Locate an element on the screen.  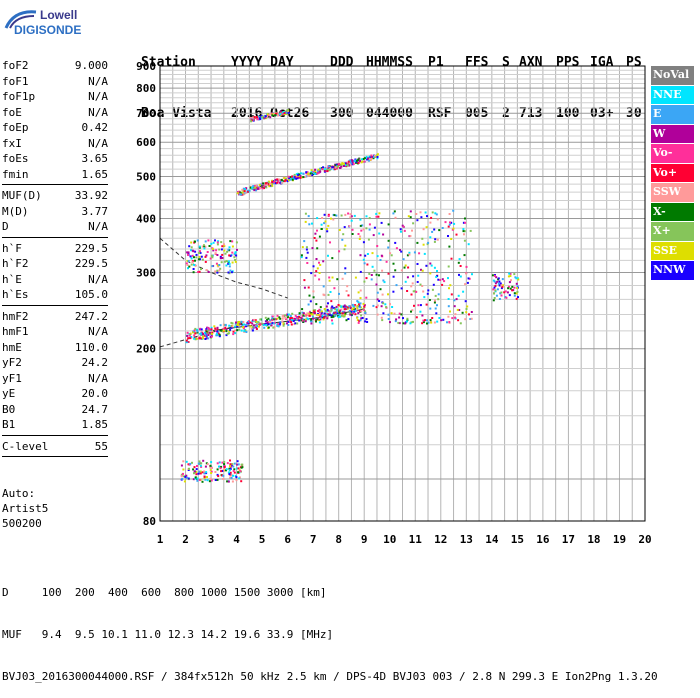
param-value: 1.85 is located at coordinates (95, 424).